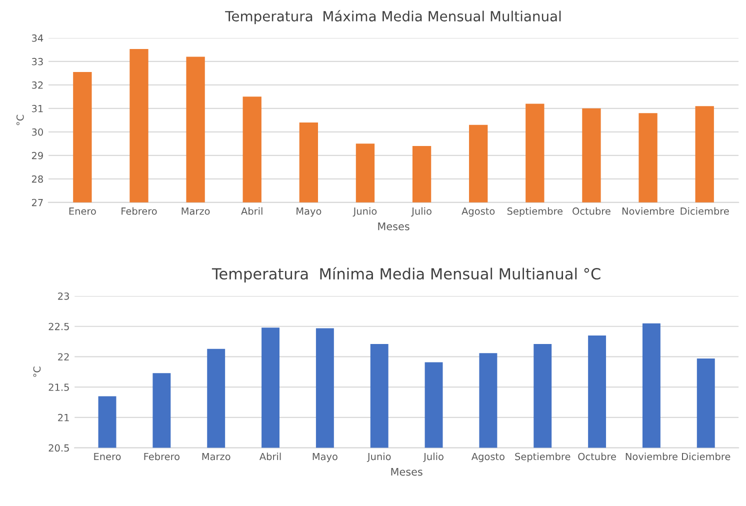 This screenshot has height=506, width=746. Describe the element at coordinates (37, 62) in the screenshot. I see `y-tick-label: 33` at that location.